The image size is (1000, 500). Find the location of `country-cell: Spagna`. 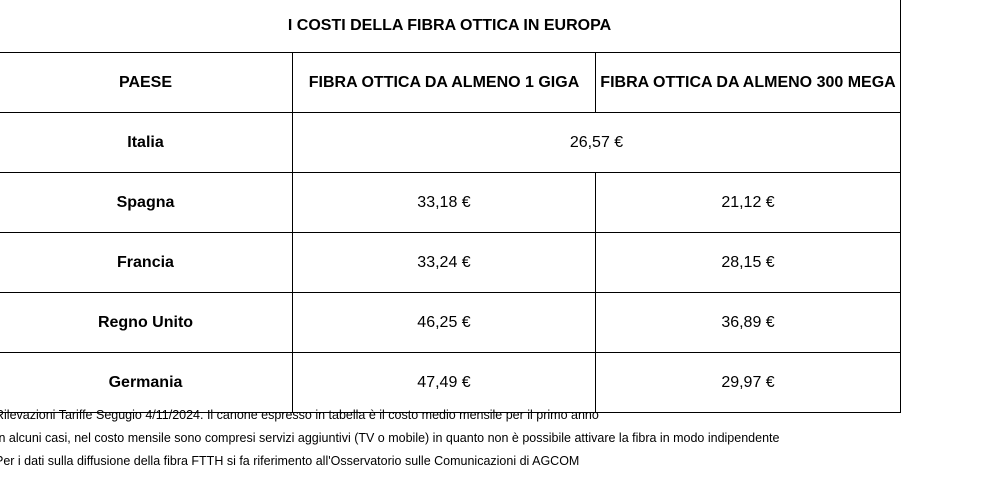

country-cell: Spagna is located at coordinates (146, 202).